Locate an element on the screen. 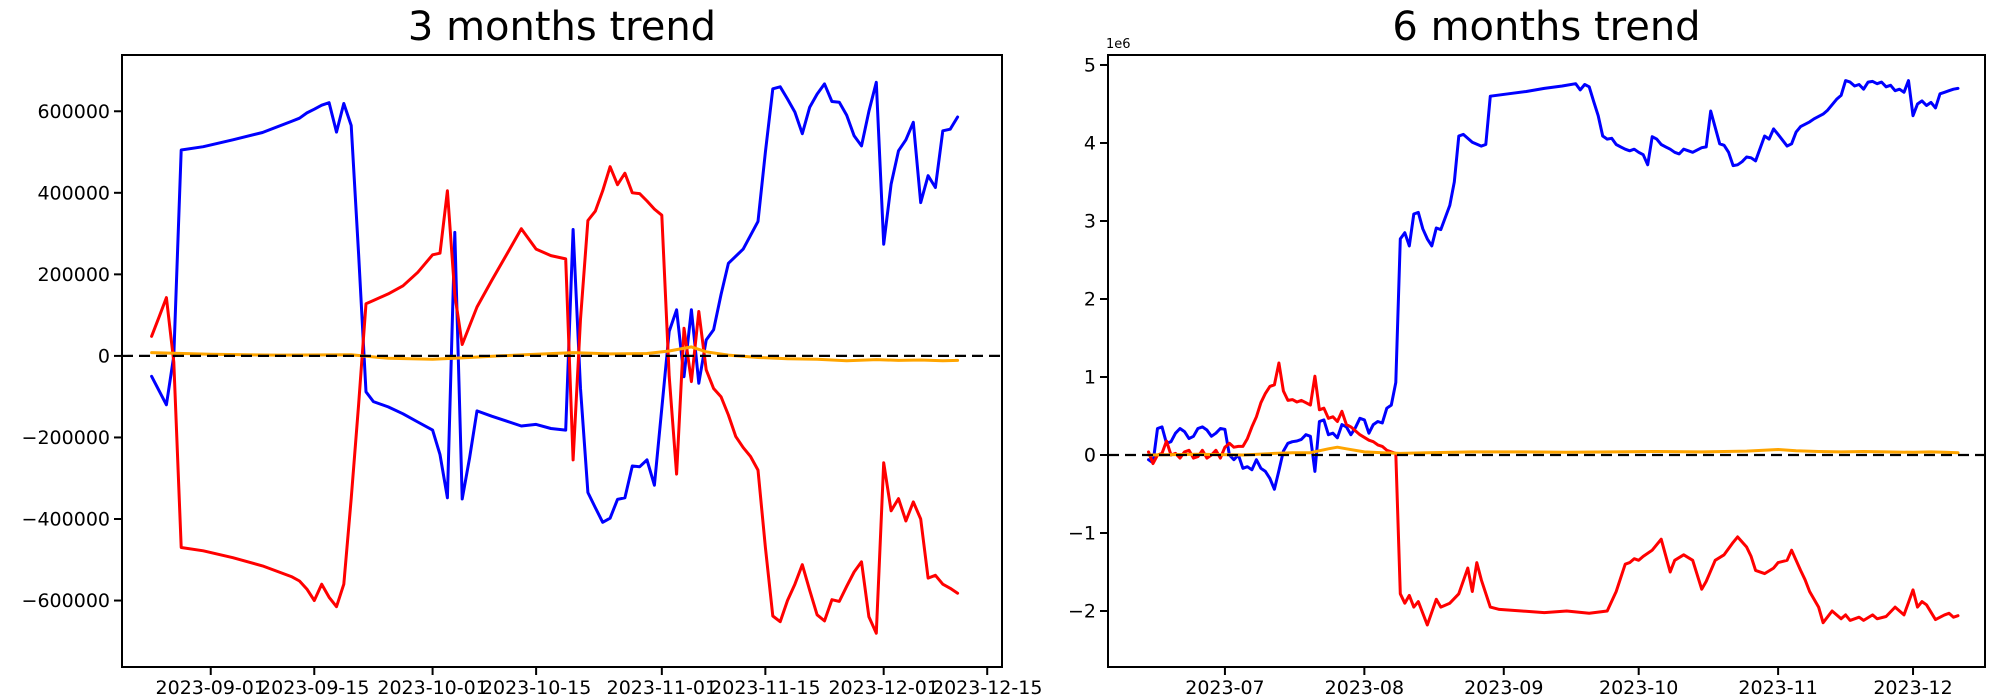  right-chart-orange-line is located at coordinates (1553, 451).